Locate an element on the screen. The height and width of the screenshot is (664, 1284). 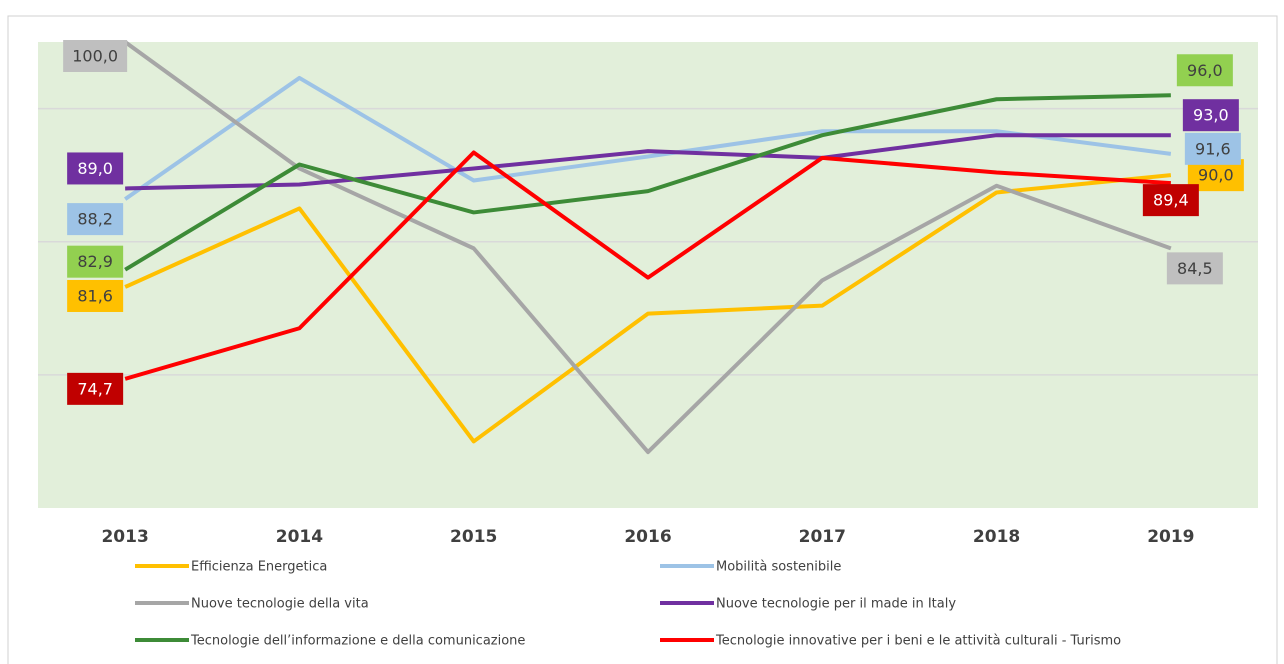
data-label: 82,9 is located at coordinates (95, 261).